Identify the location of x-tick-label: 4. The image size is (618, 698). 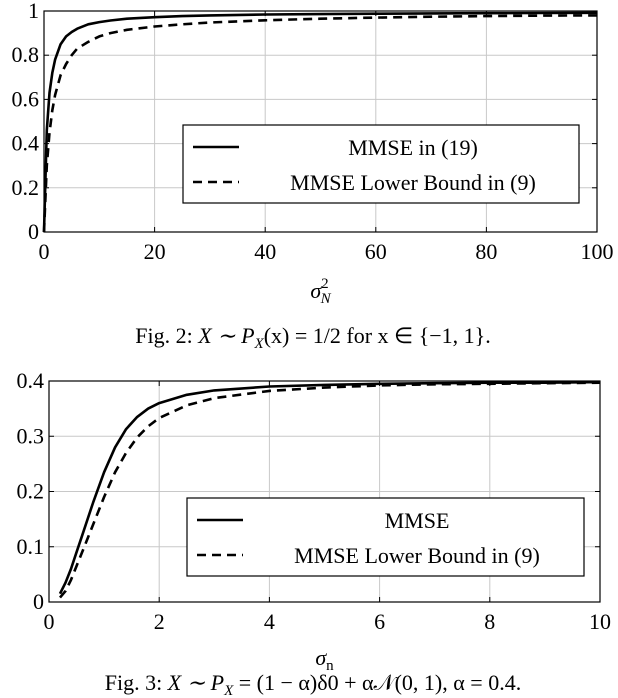
(269, 621).